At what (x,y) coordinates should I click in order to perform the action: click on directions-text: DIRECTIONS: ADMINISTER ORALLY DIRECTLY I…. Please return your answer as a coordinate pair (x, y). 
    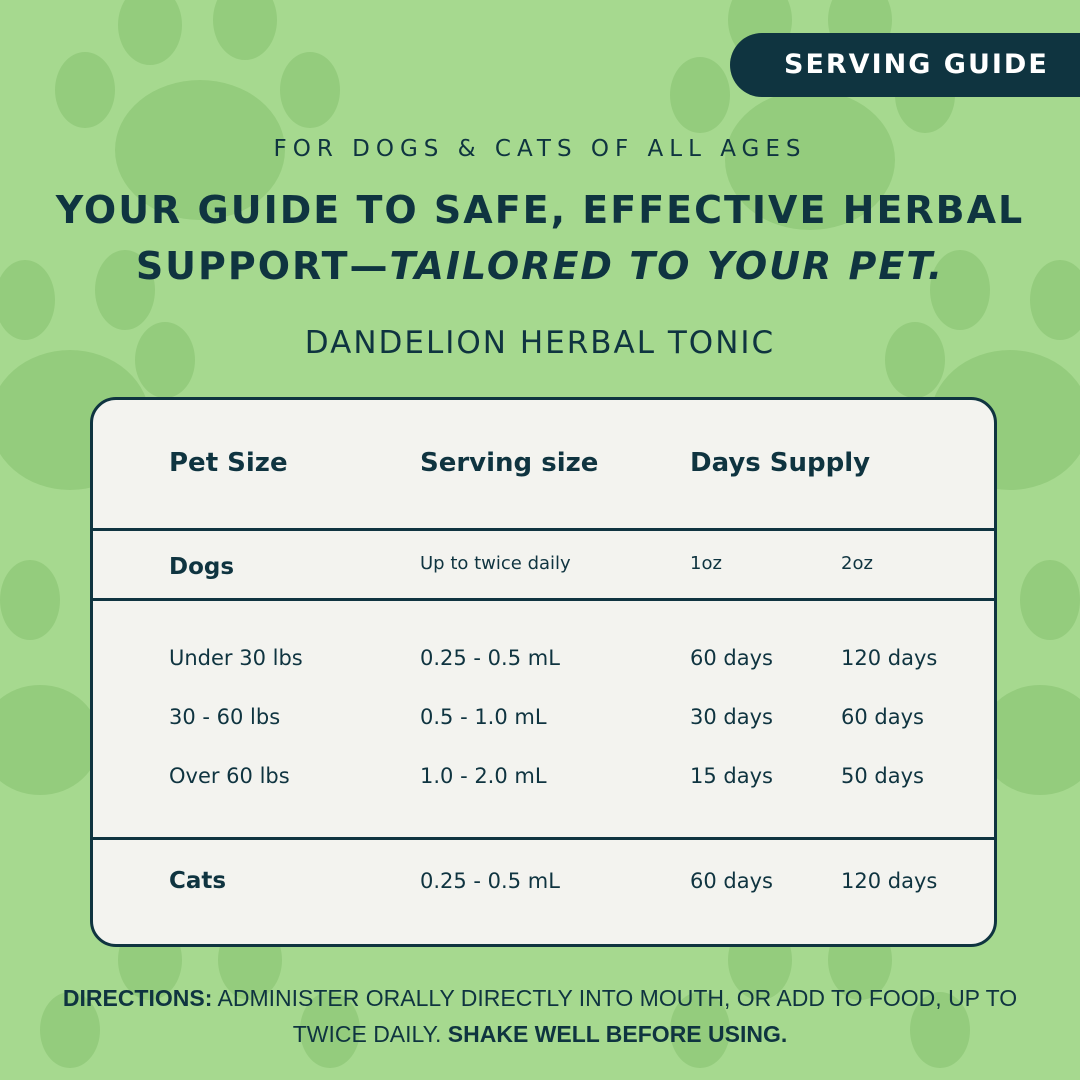
    Looking at the image, I should click on (540, 1016).